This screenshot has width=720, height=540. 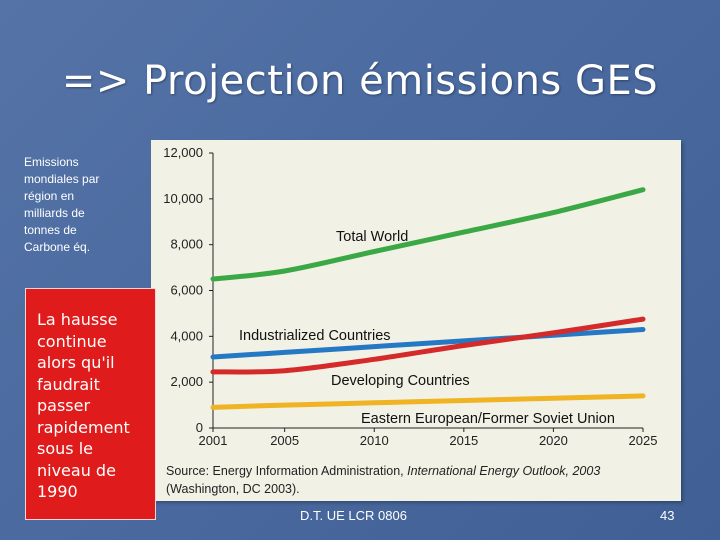 What do you see at coordinates (57, 247) in the screenshot?
I see `side-note-line: Carbone éq.` at bounding box center [57, 247].